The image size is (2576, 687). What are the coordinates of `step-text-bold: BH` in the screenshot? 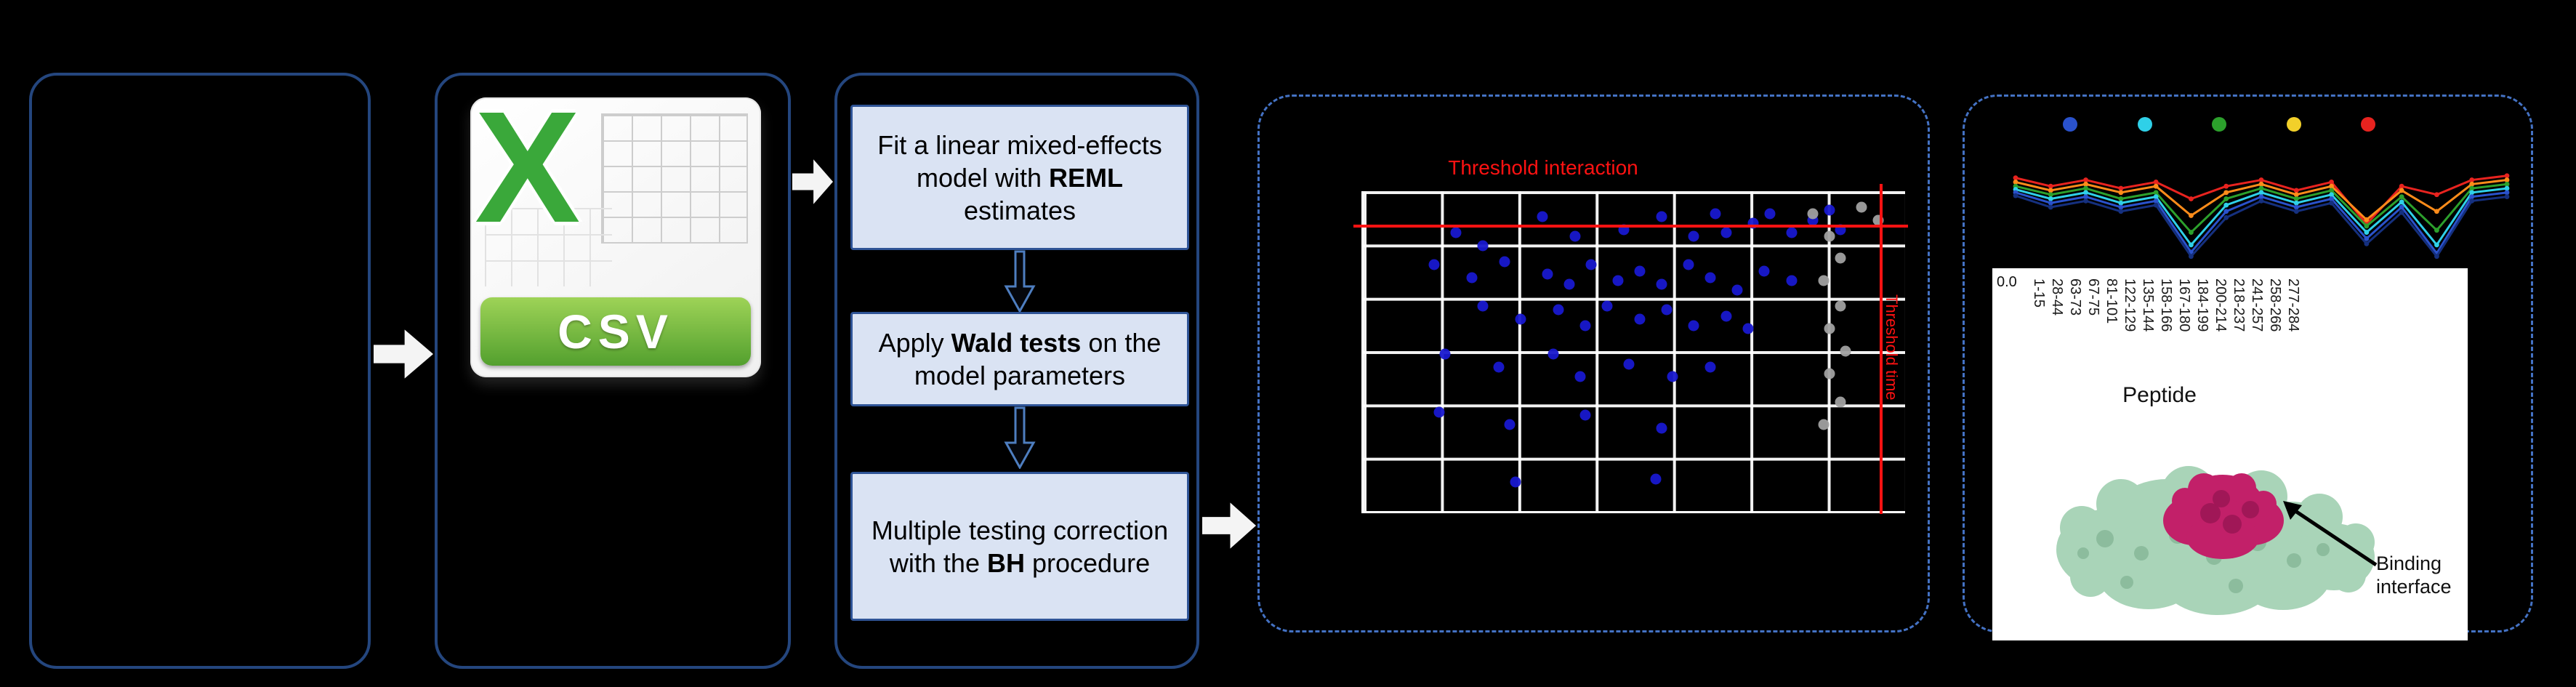 It's located at (1005, 562).